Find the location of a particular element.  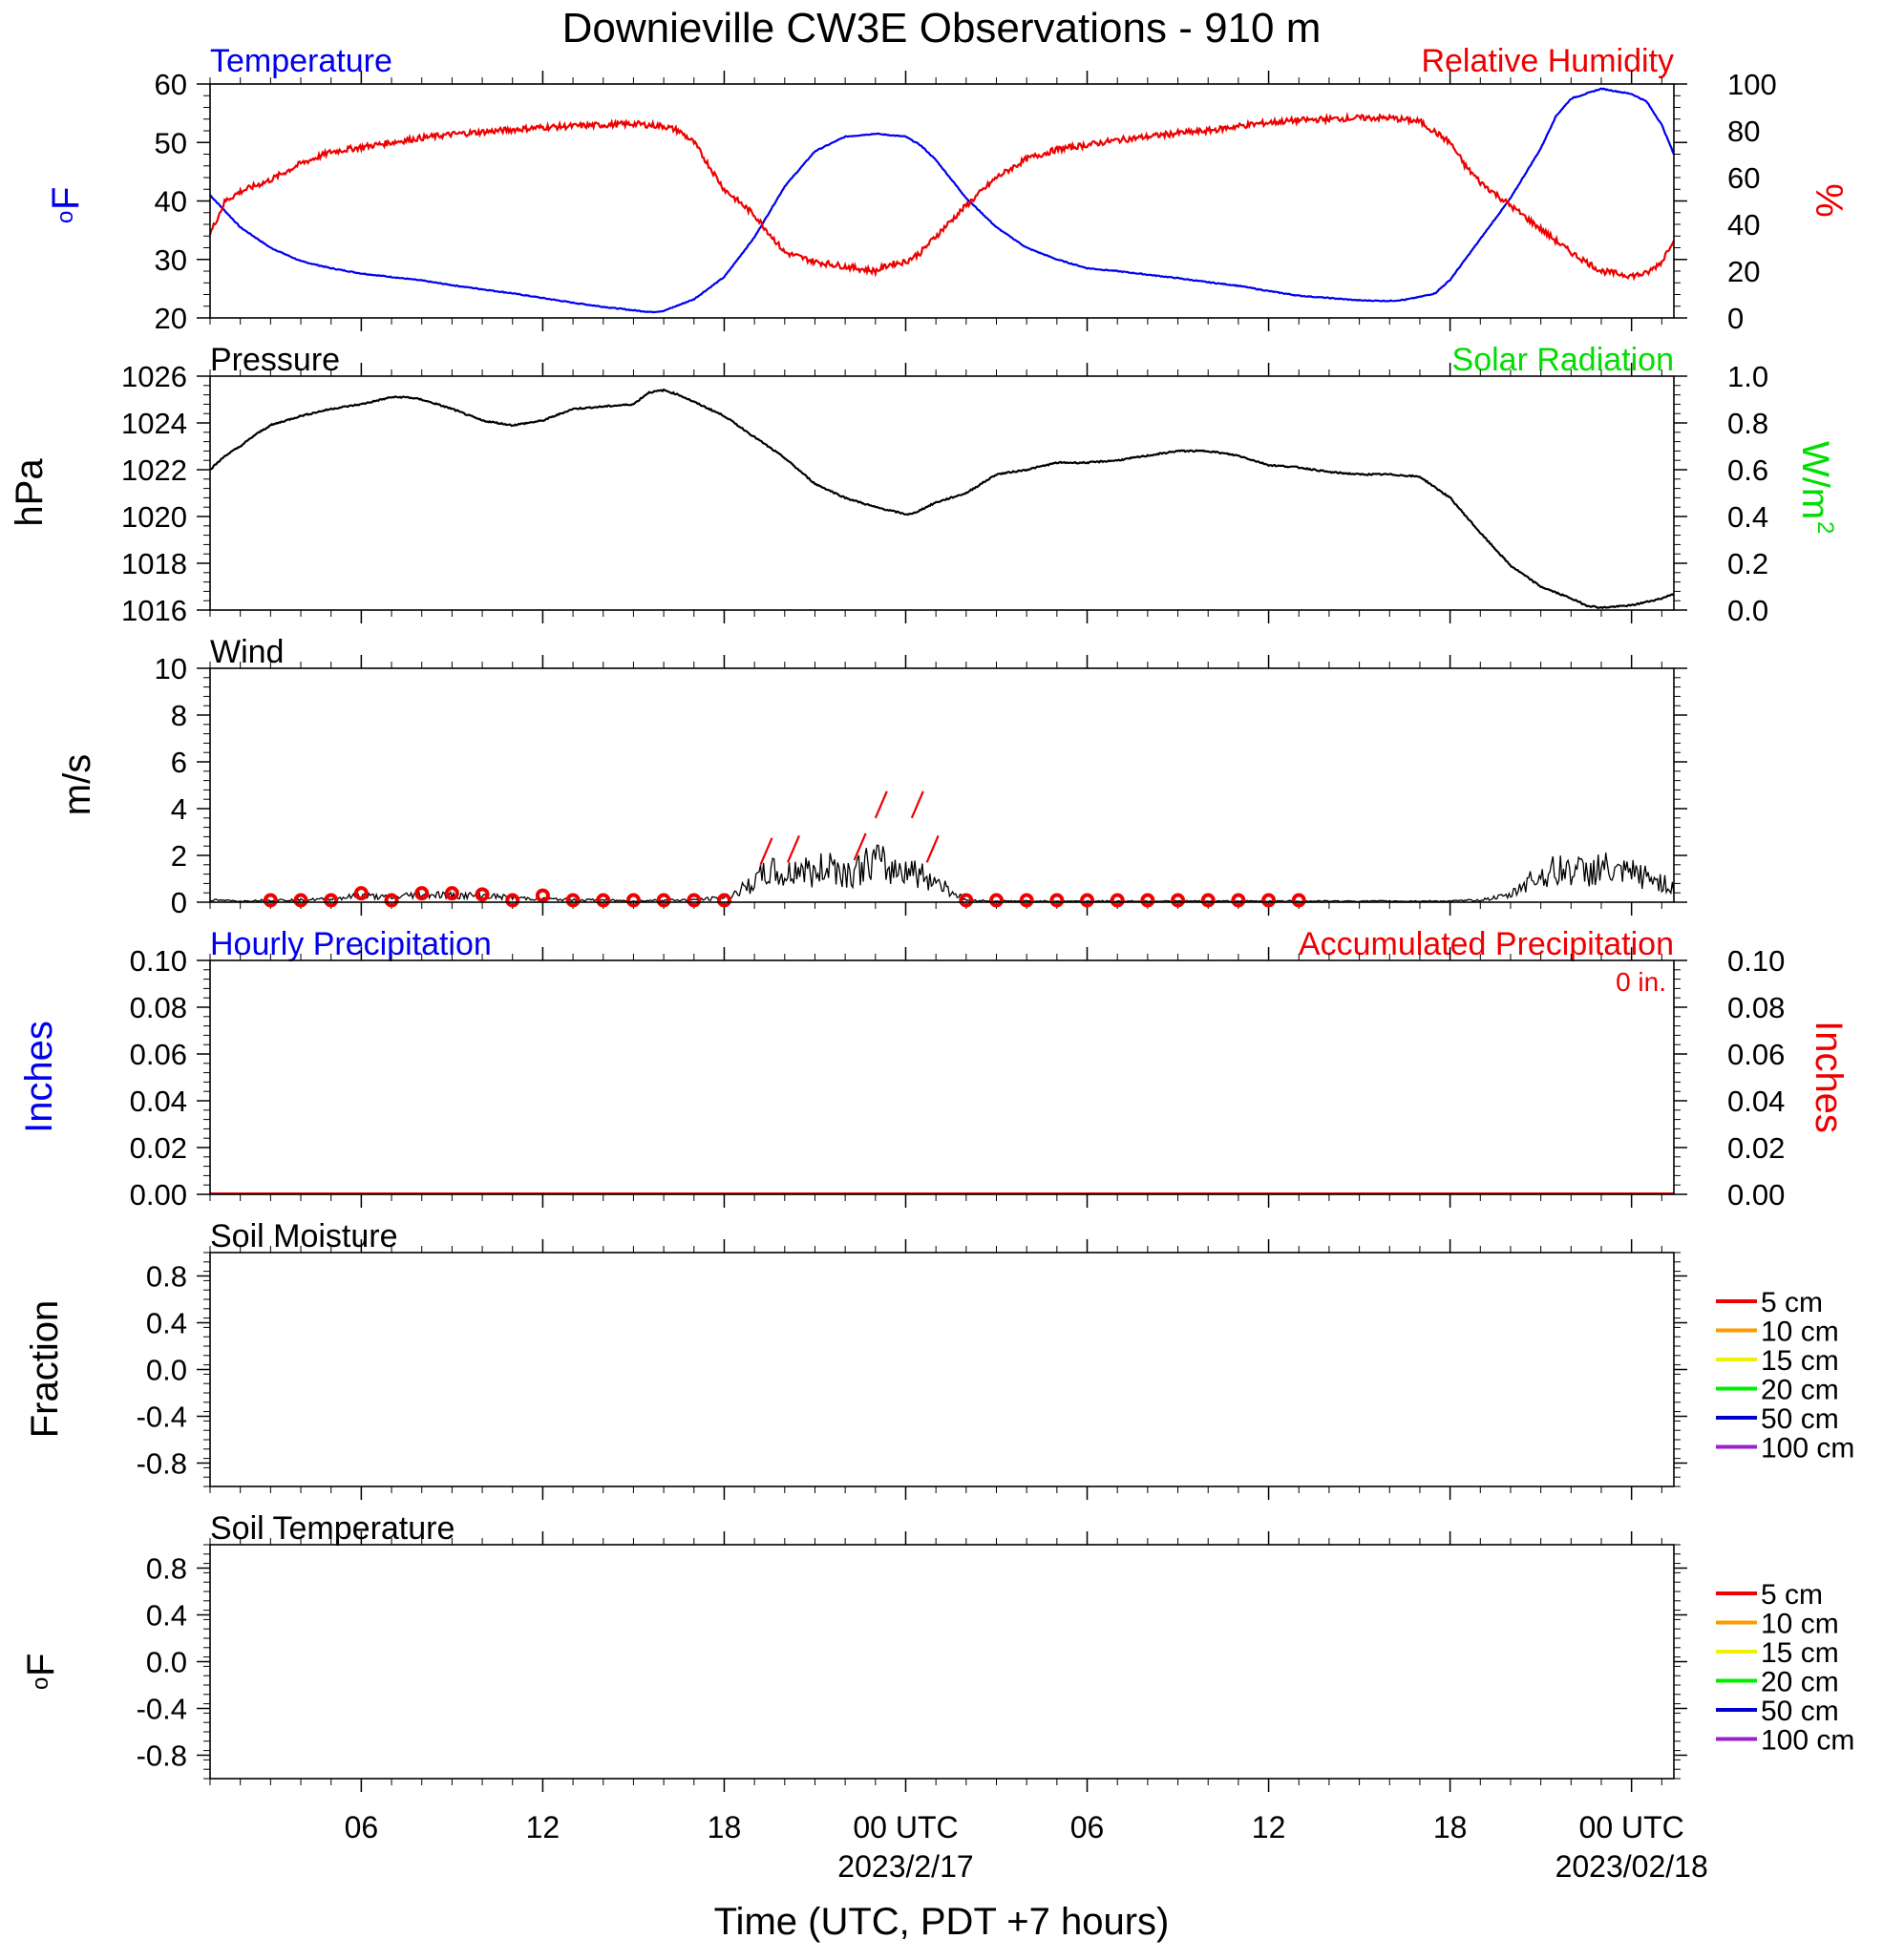

panel-wind-data is located at coordinates (942, 849).